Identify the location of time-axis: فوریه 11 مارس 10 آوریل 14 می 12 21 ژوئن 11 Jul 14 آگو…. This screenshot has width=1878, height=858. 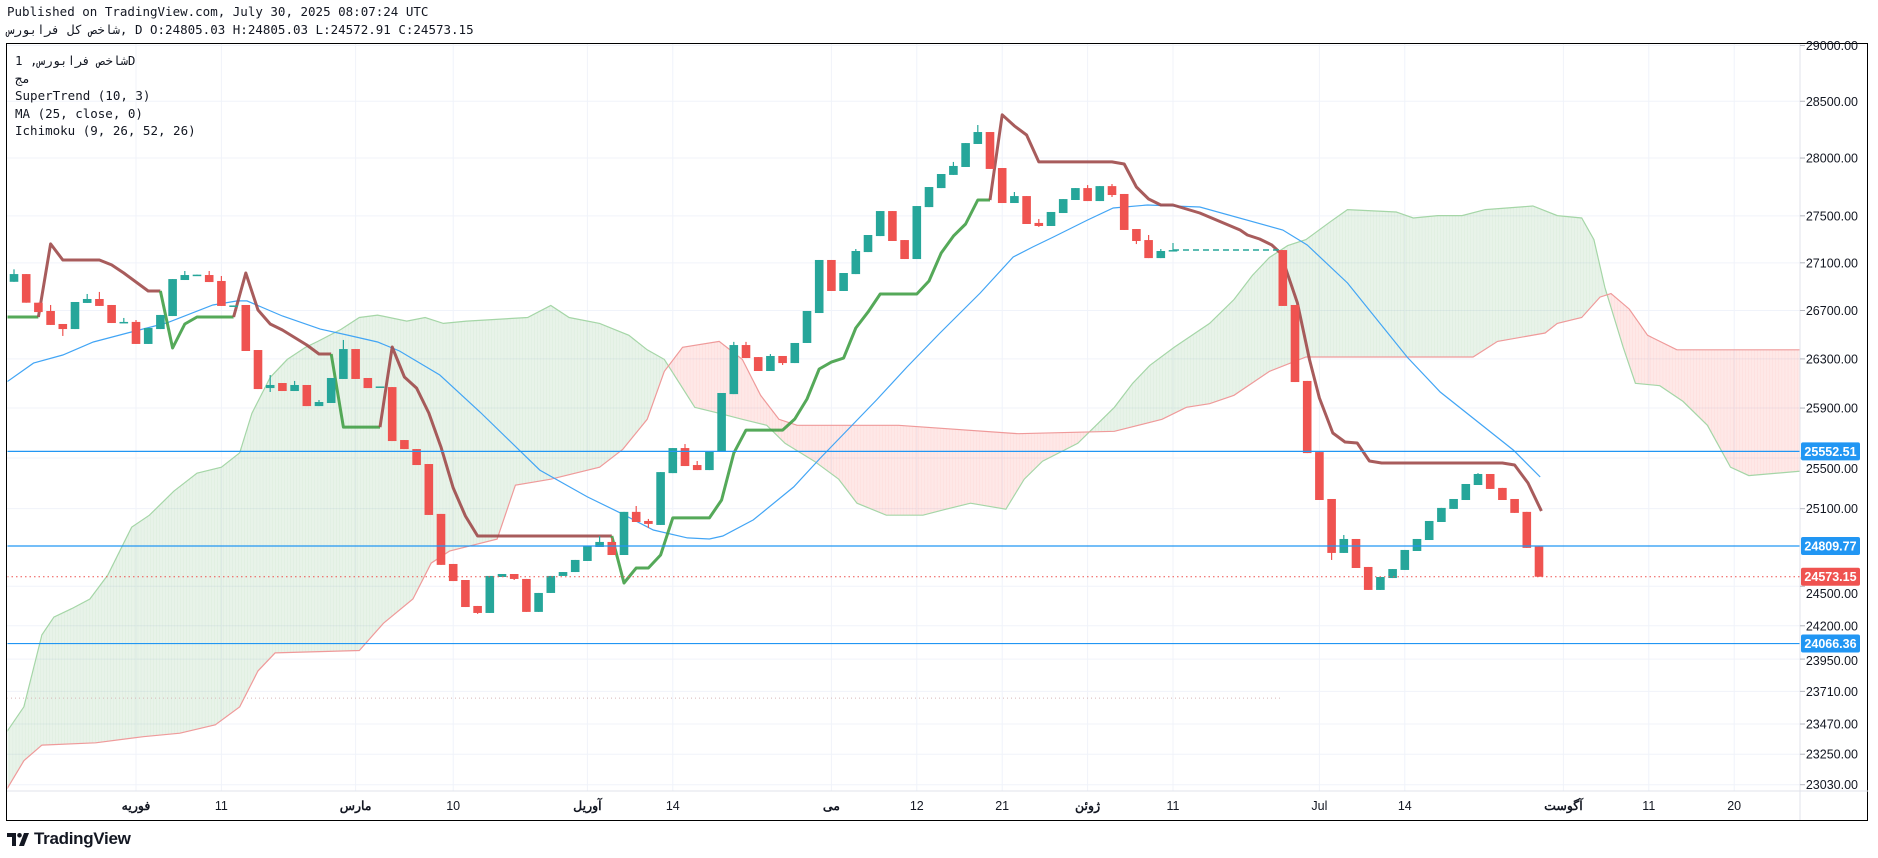
(932, 805).